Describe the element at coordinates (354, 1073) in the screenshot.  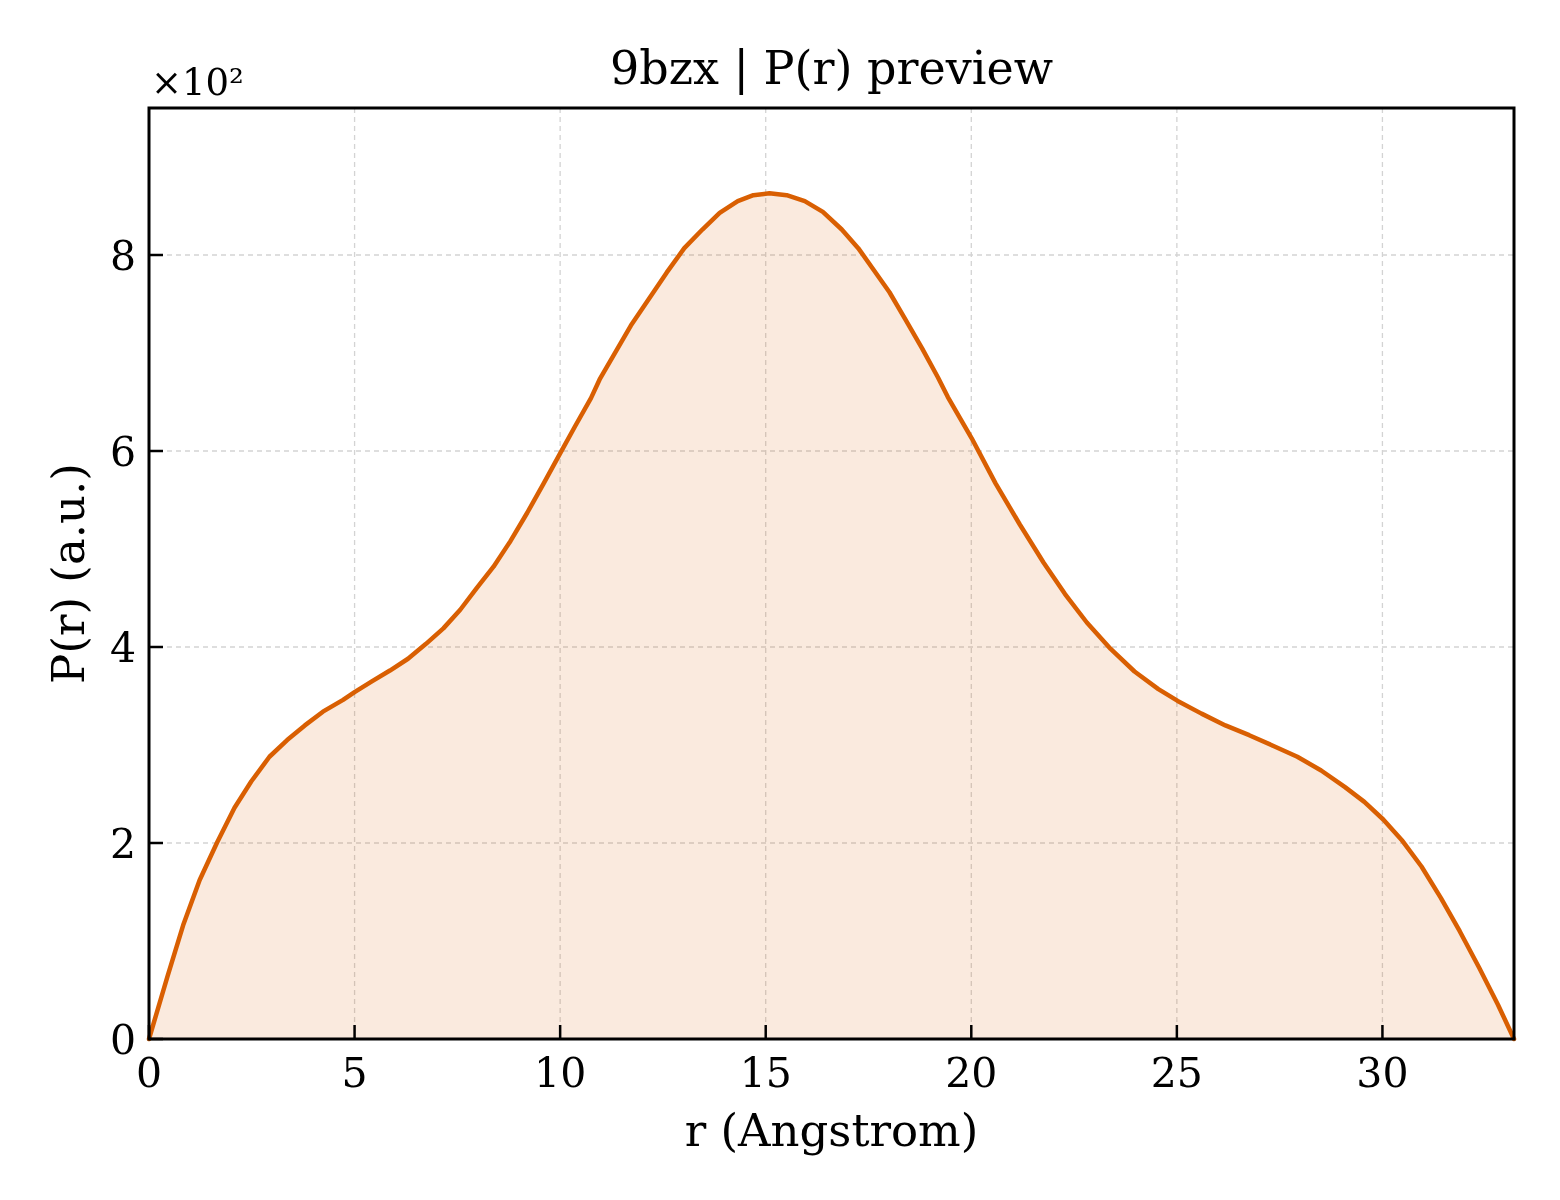
I see `x-tick-label: 5` at that location.